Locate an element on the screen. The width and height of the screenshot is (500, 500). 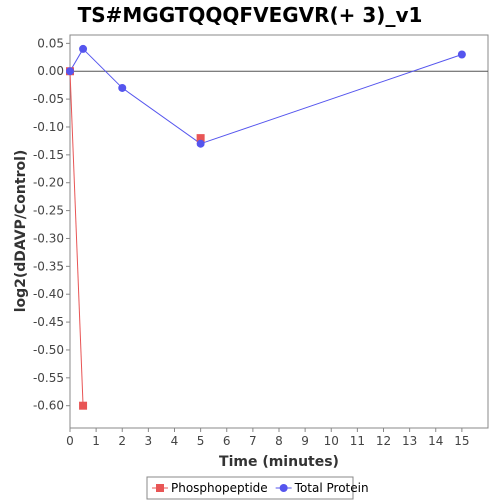
x-tick-label: 5 is located at coordinates (201, 441).